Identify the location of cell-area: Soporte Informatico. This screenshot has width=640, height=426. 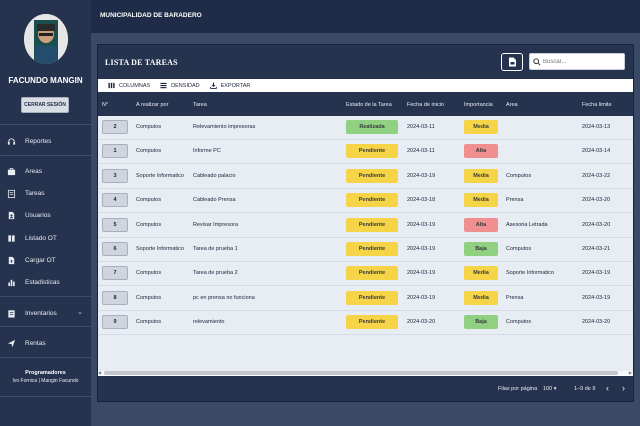
(530, 273).